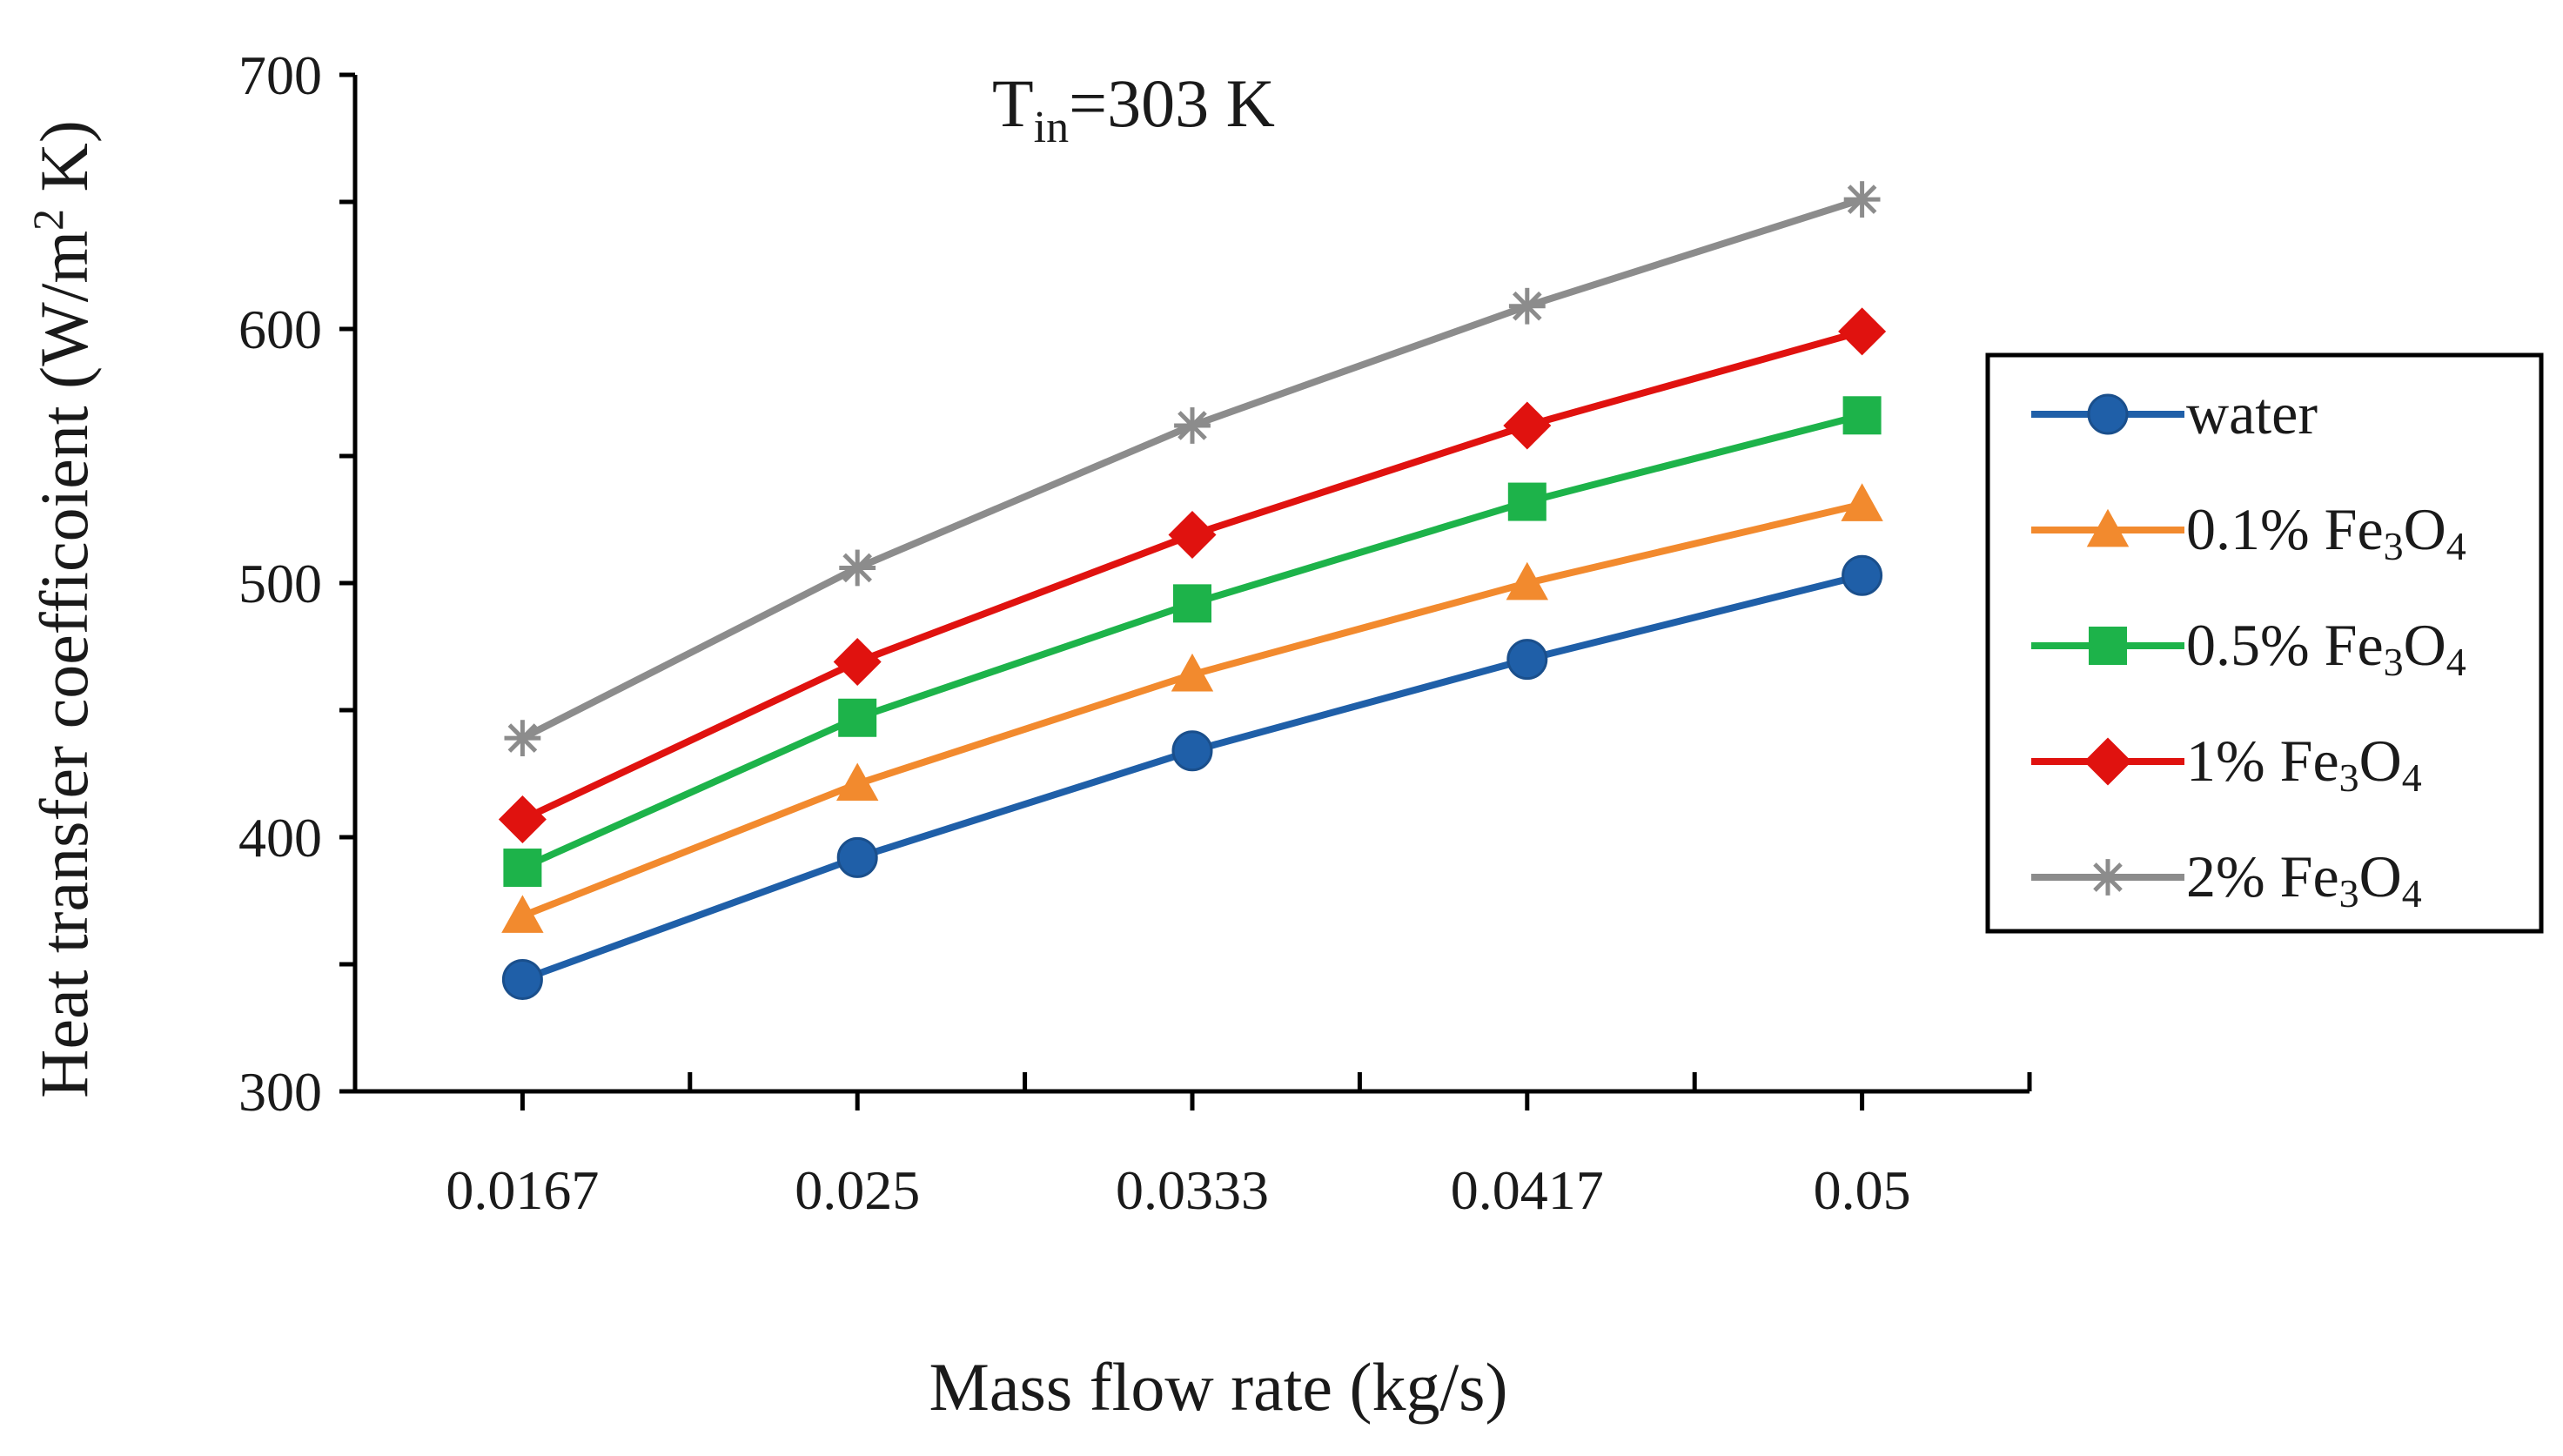 This screenshot has width=2563, height=1456. Describe the element at coordinates (2304, 764) in the screenshot. I see `legend-label-1-fe3o4: 1% Fe3O4` at that location.